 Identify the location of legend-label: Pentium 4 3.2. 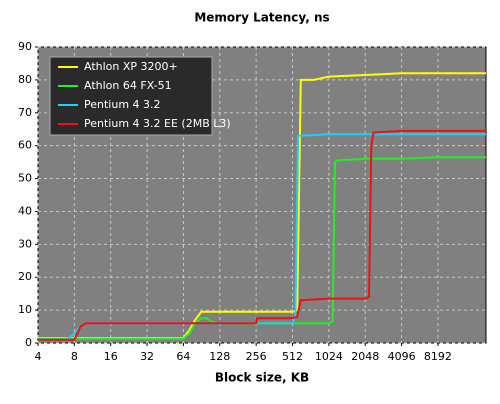
(122, 104).